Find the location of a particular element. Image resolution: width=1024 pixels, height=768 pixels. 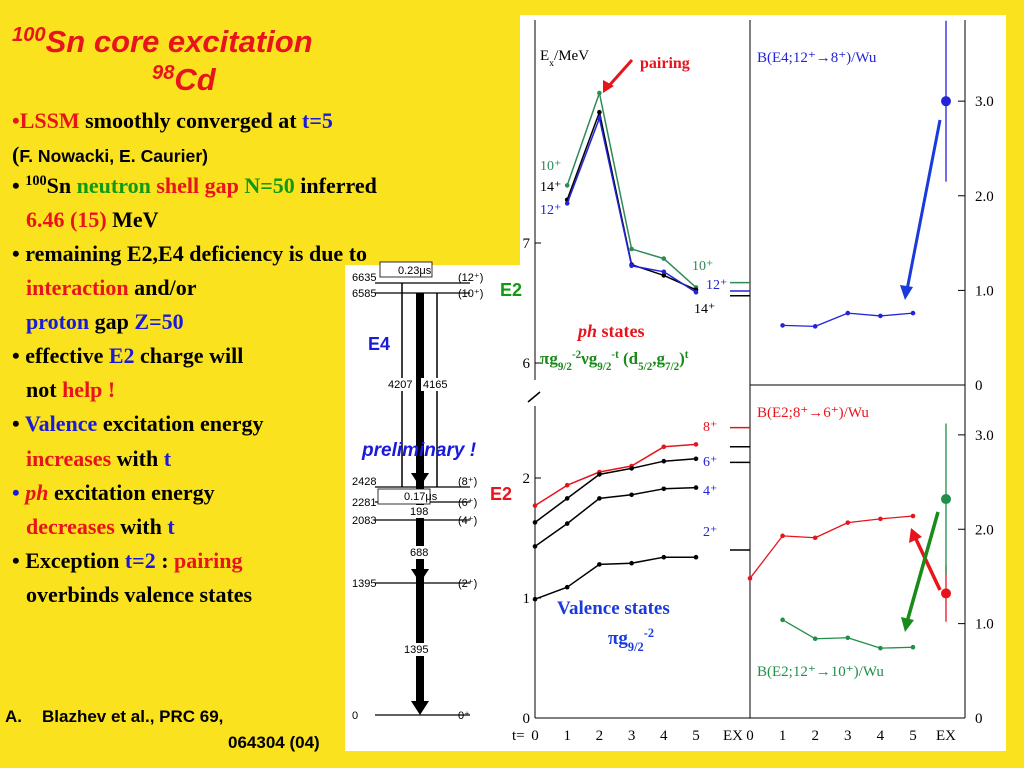

half-life-box is located at coordinates (404, 496).